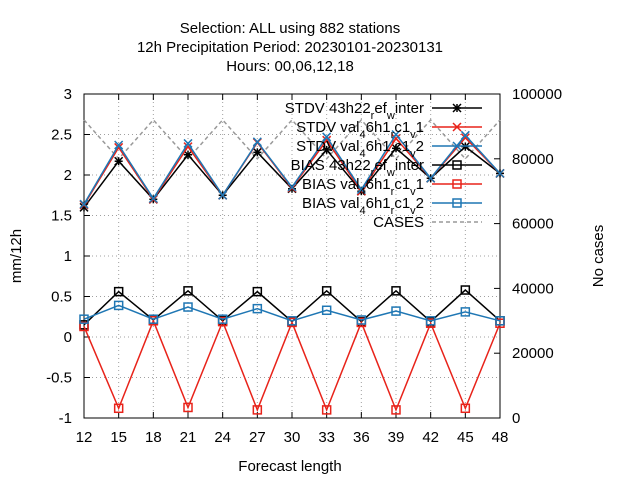  What do you see at coordinates (465, 437) in the screenshot?
I see `x-tick-label: 45` at bounding box center [465, 437].